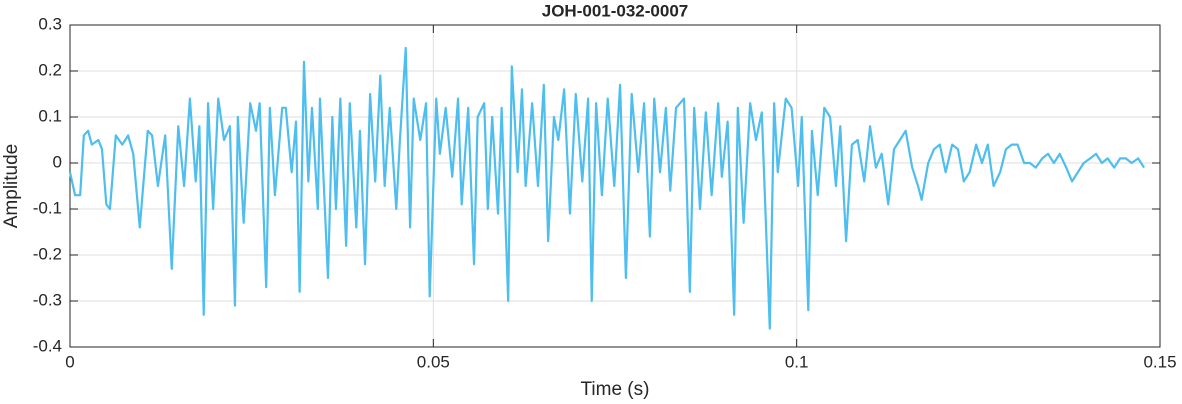  Describe the element at coordinates (69, 361) in the screenshot. I see `x-tick-label: 0` at that location.